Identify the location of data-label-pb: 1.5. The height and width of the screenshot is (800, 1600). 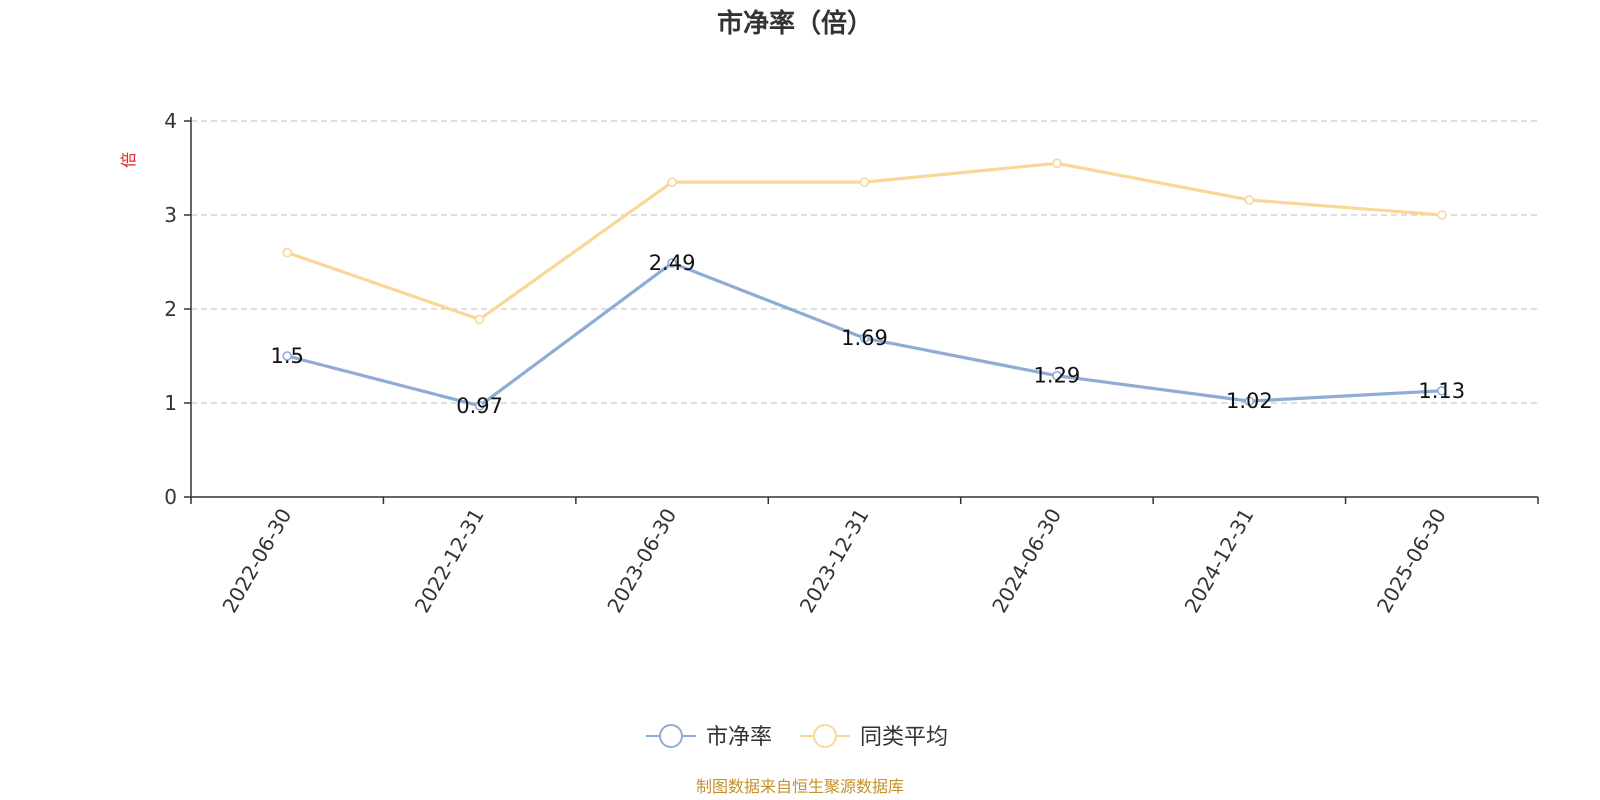
(287, 356).